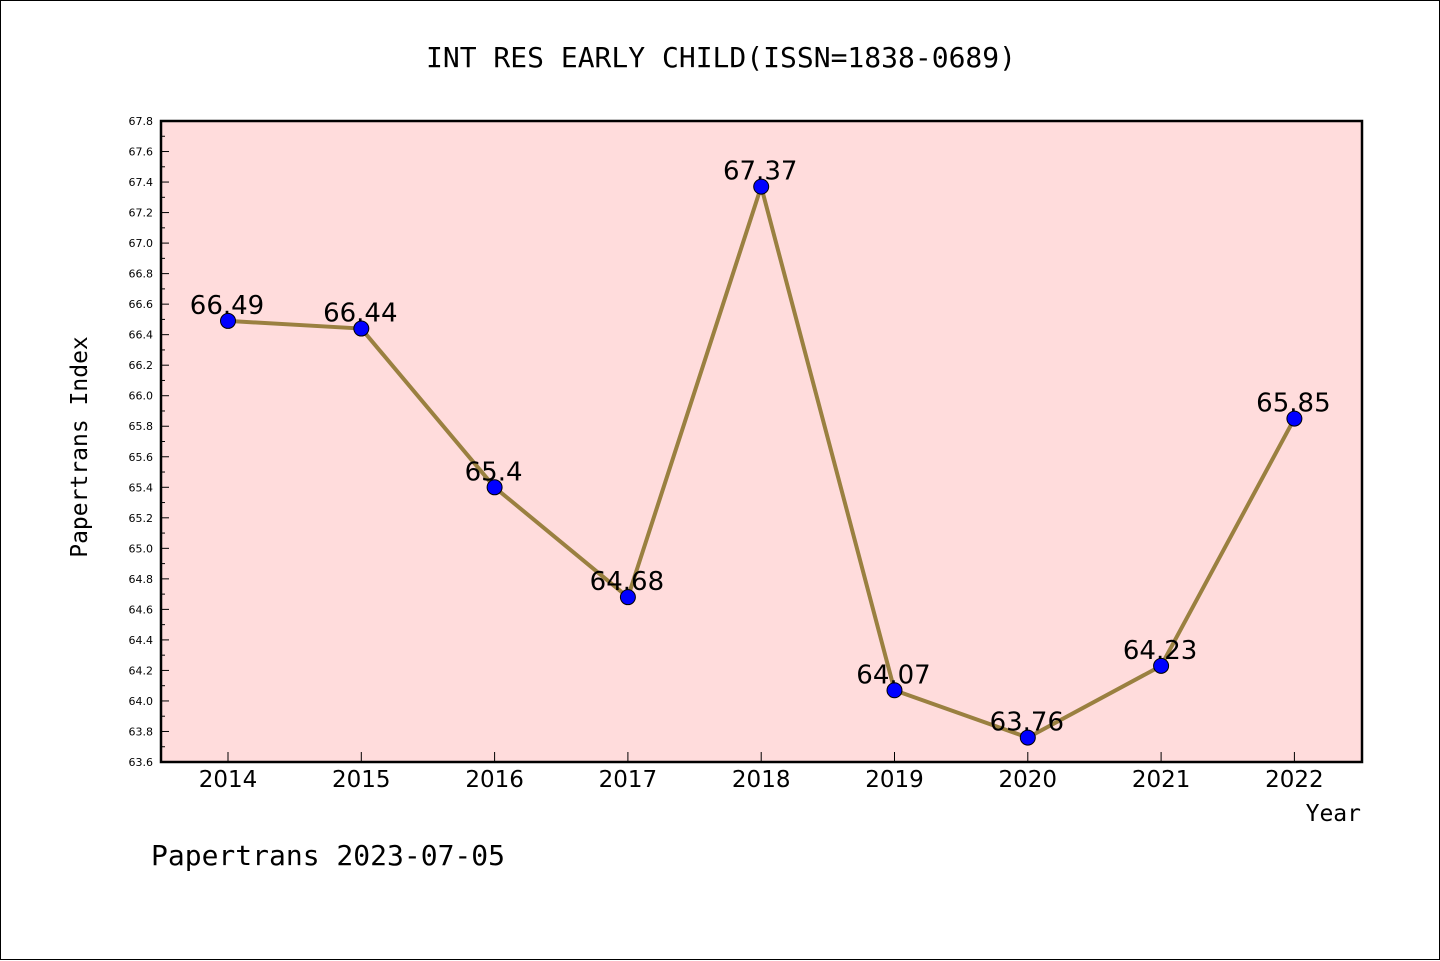 Image resolution: width=1440 pixels, height=961 pixels. Describe the element at coordinates (141, 487) in the screenshot. I see `y-tick-label: 65.4` at that location.